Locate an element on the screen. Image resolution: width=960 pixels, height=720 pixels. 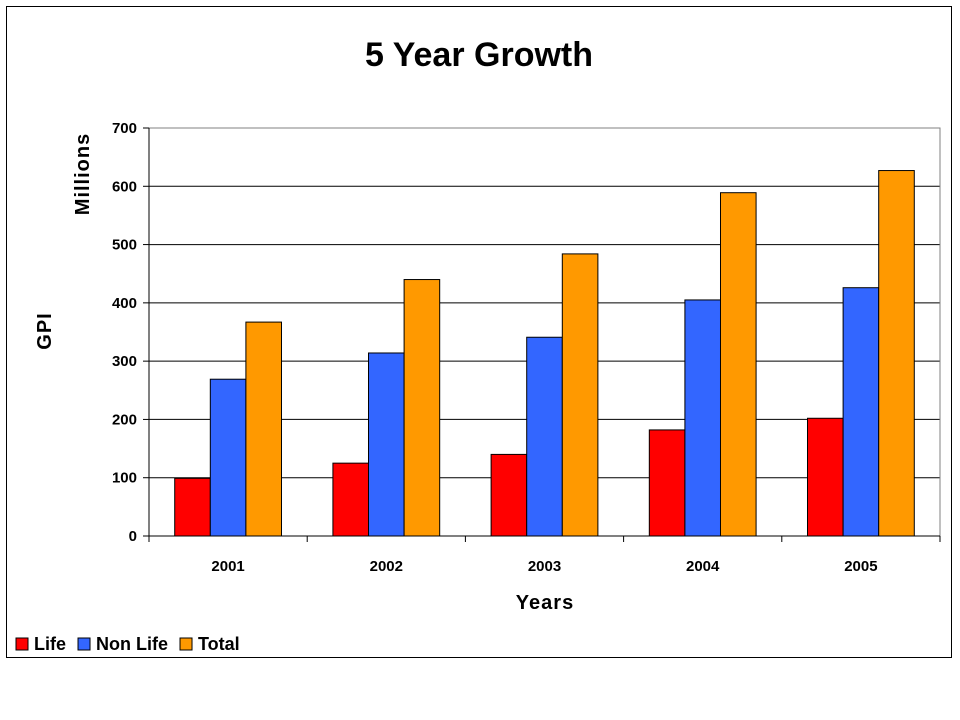
x-tick-label: 2004 is located at coordinates (703, 566).